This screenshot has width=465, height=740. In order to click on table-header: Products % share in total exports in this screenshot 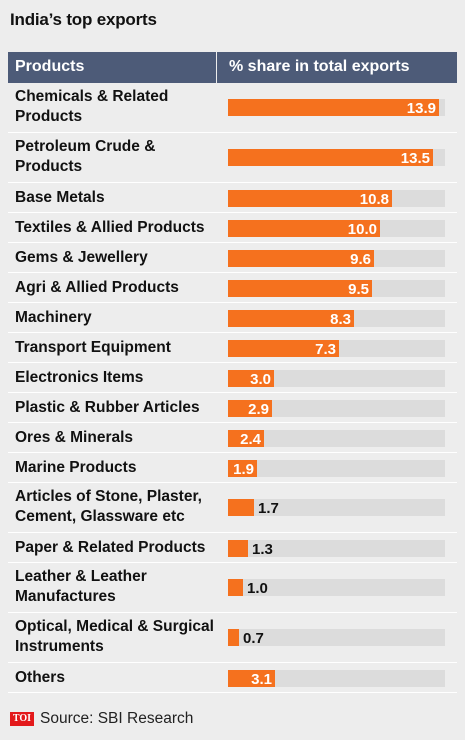, I will do `click(232, 67)`.